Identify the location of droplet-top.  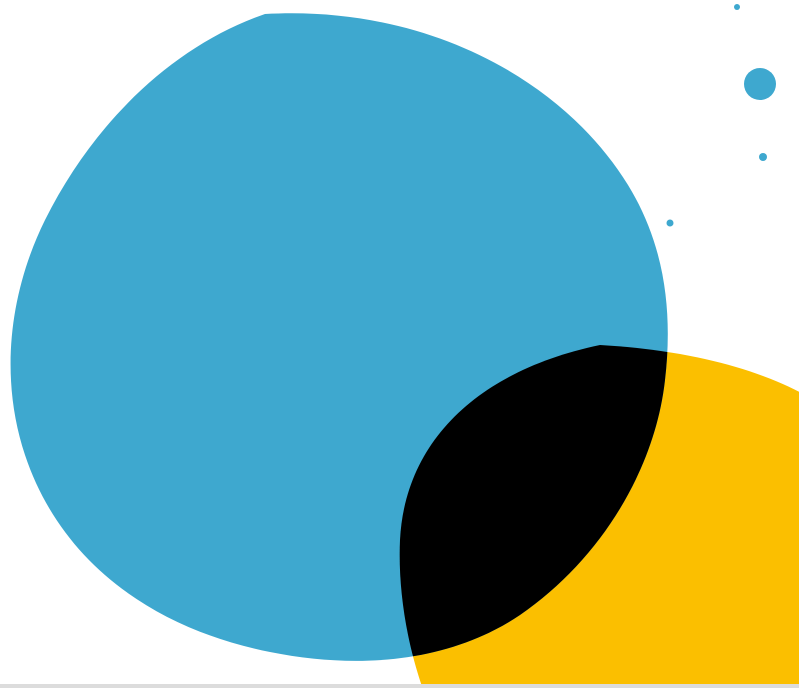
(737, 7).